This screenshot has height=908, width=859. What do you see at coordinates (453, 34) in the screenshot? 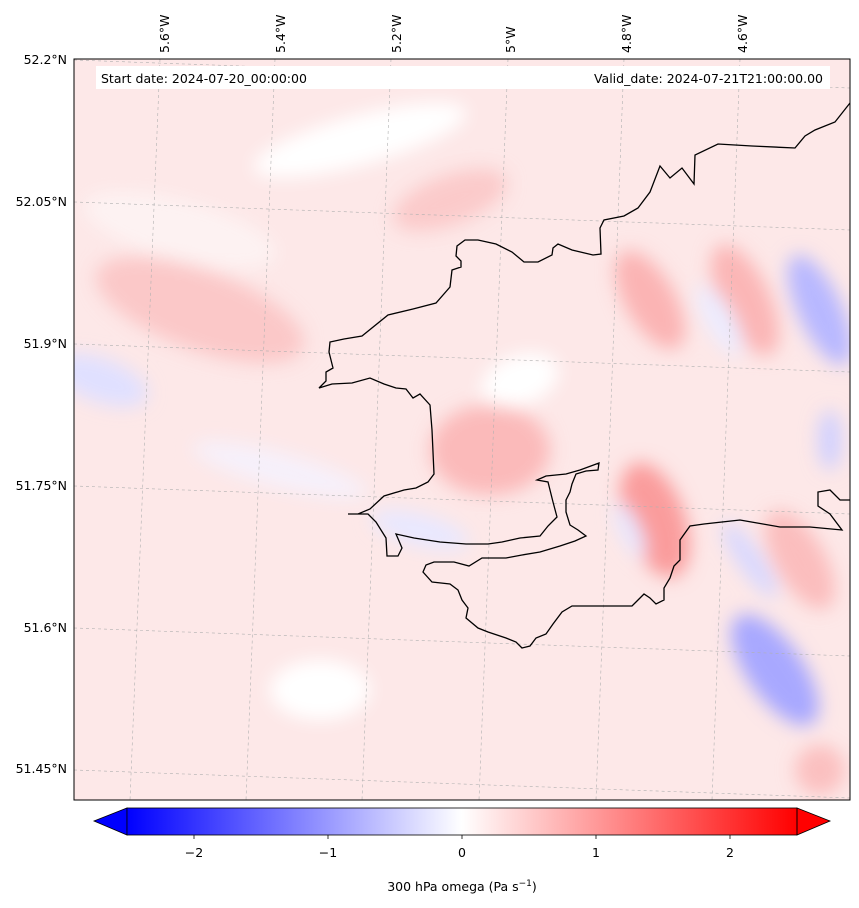
I see `longitude-labels: 5.6°W 5.4°W 5.2°W 5°W 4.8°W 4.6°W` at bounding box center [453, 34].